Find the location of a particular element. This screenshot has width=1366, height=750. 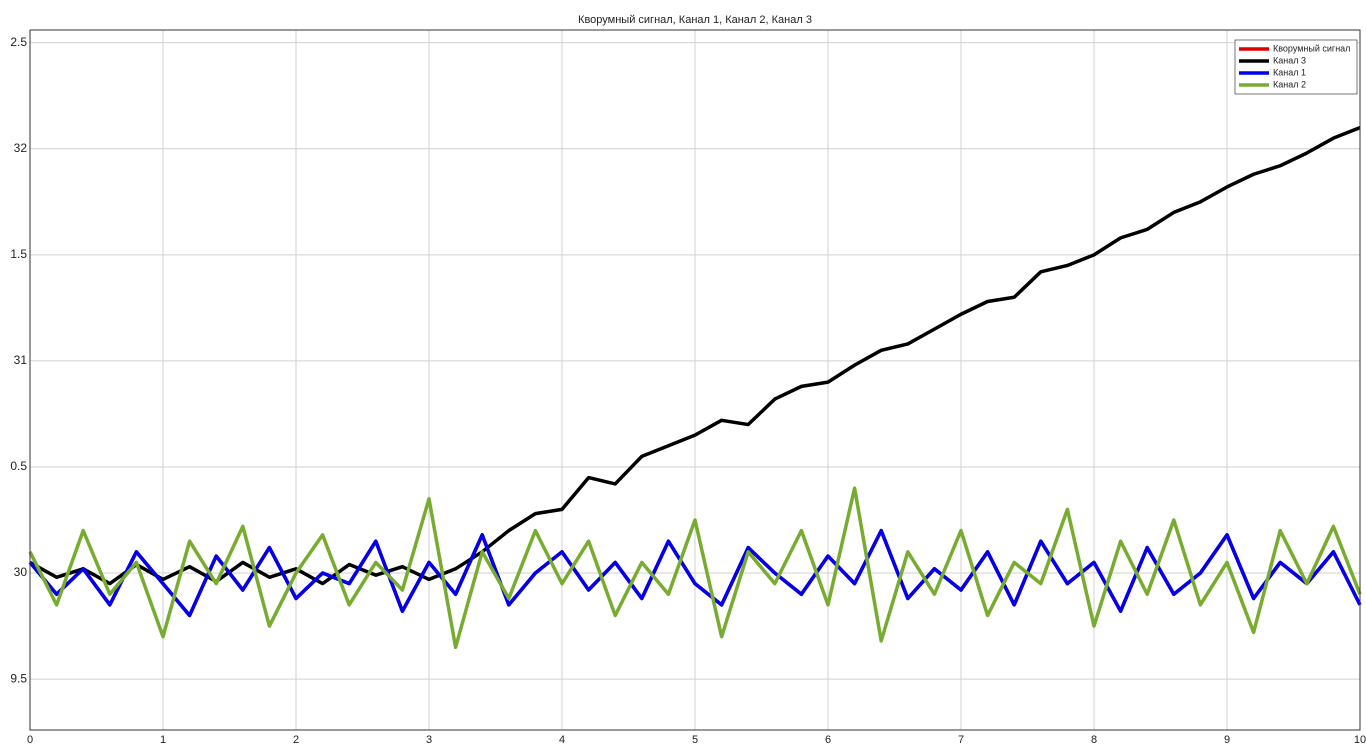

y-tick-label: 0.5 is located at coordinates (18, 466).